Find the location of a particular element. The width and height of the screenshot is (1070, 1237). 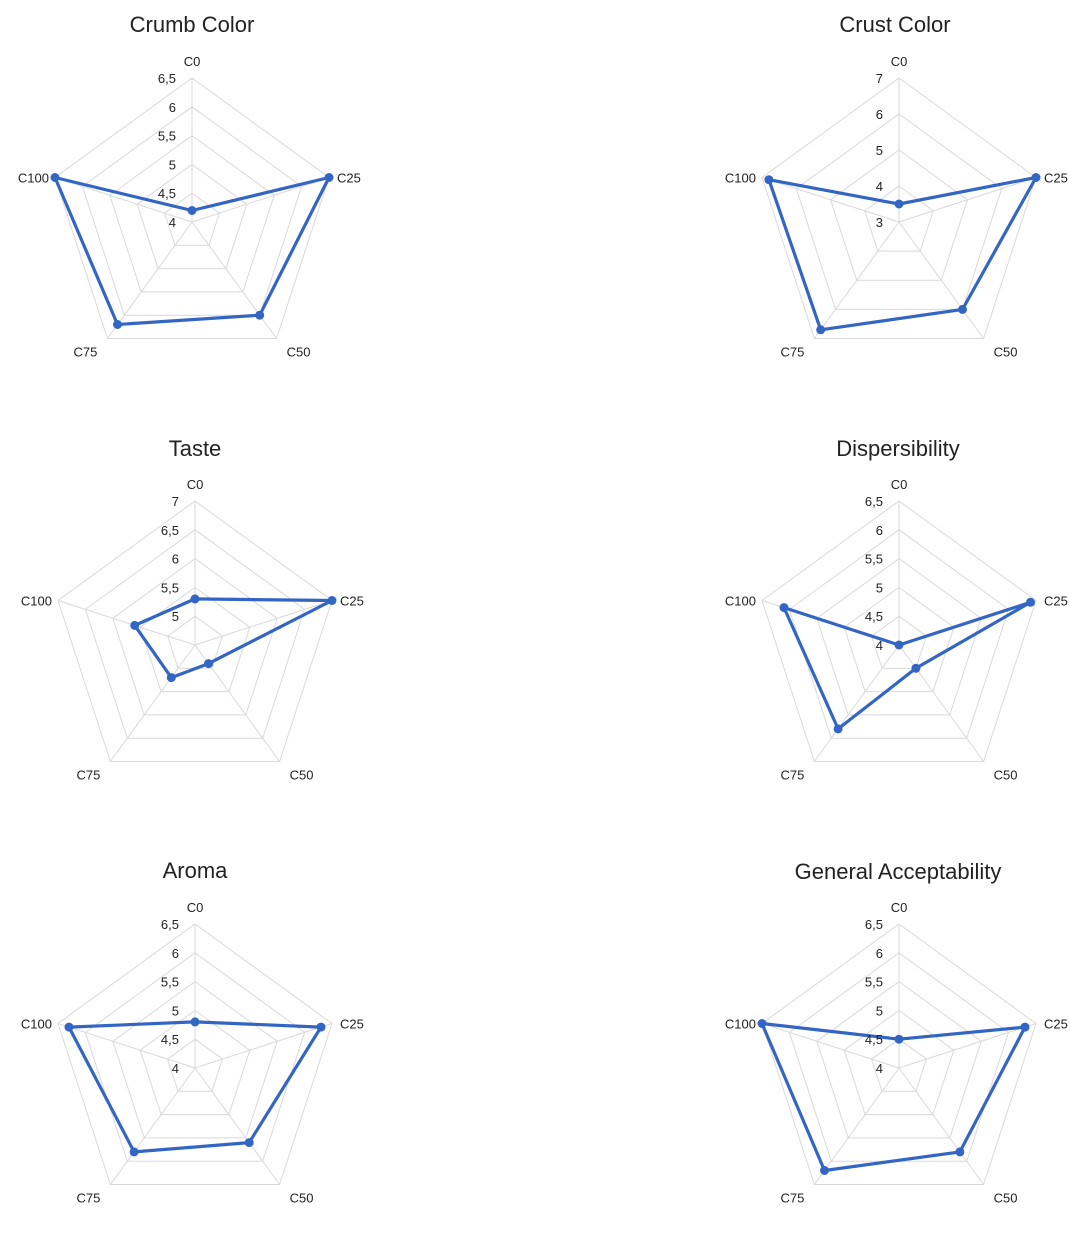

radar-svg: Taste 5 5,5 6 6,5 7 C0 C25 C50 C75 C100 is located at coordinates (192, 609).